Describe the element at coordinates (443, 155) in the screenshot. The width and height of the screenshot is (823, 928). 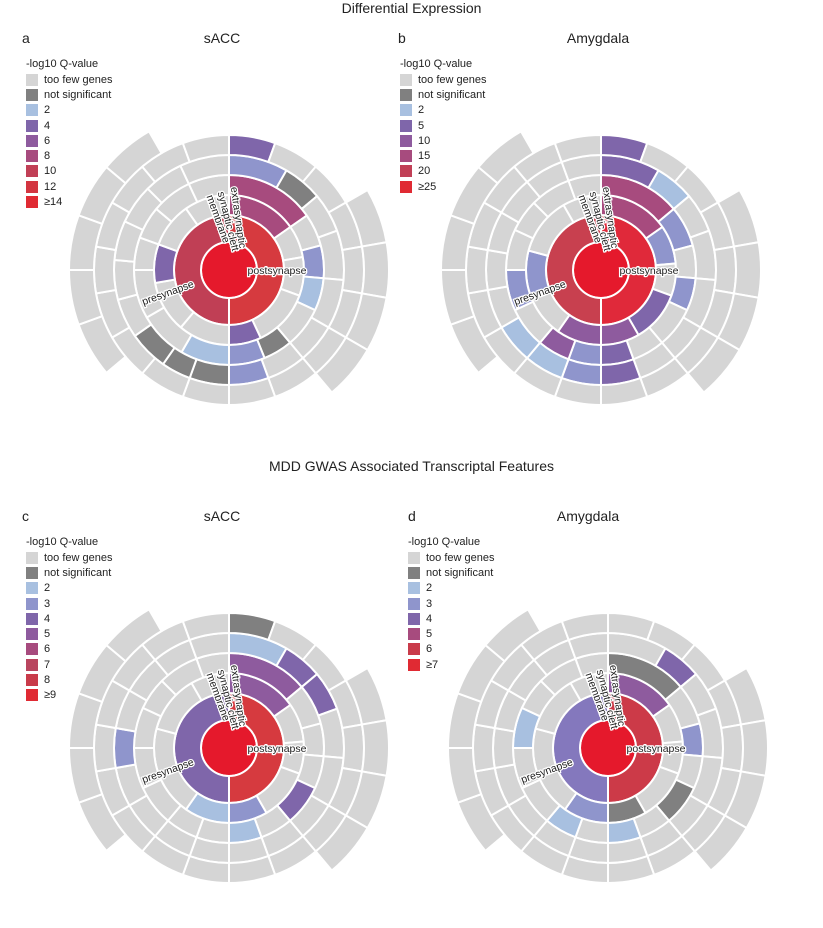
I see `legend-item: 15` at that location.